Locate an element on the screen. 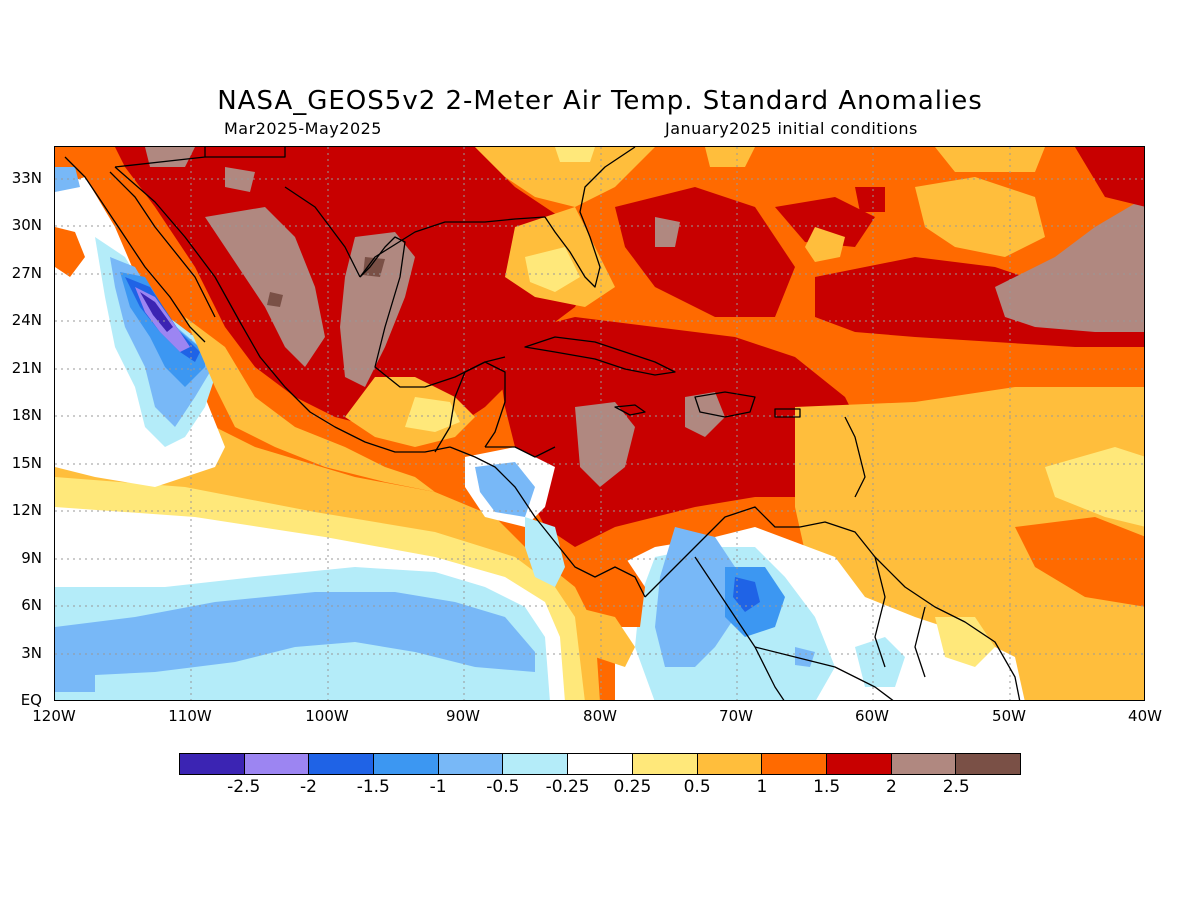 The height and width of the screenshot is (900, 1200). lon-label: 80W is located at coordinates (600, 716).